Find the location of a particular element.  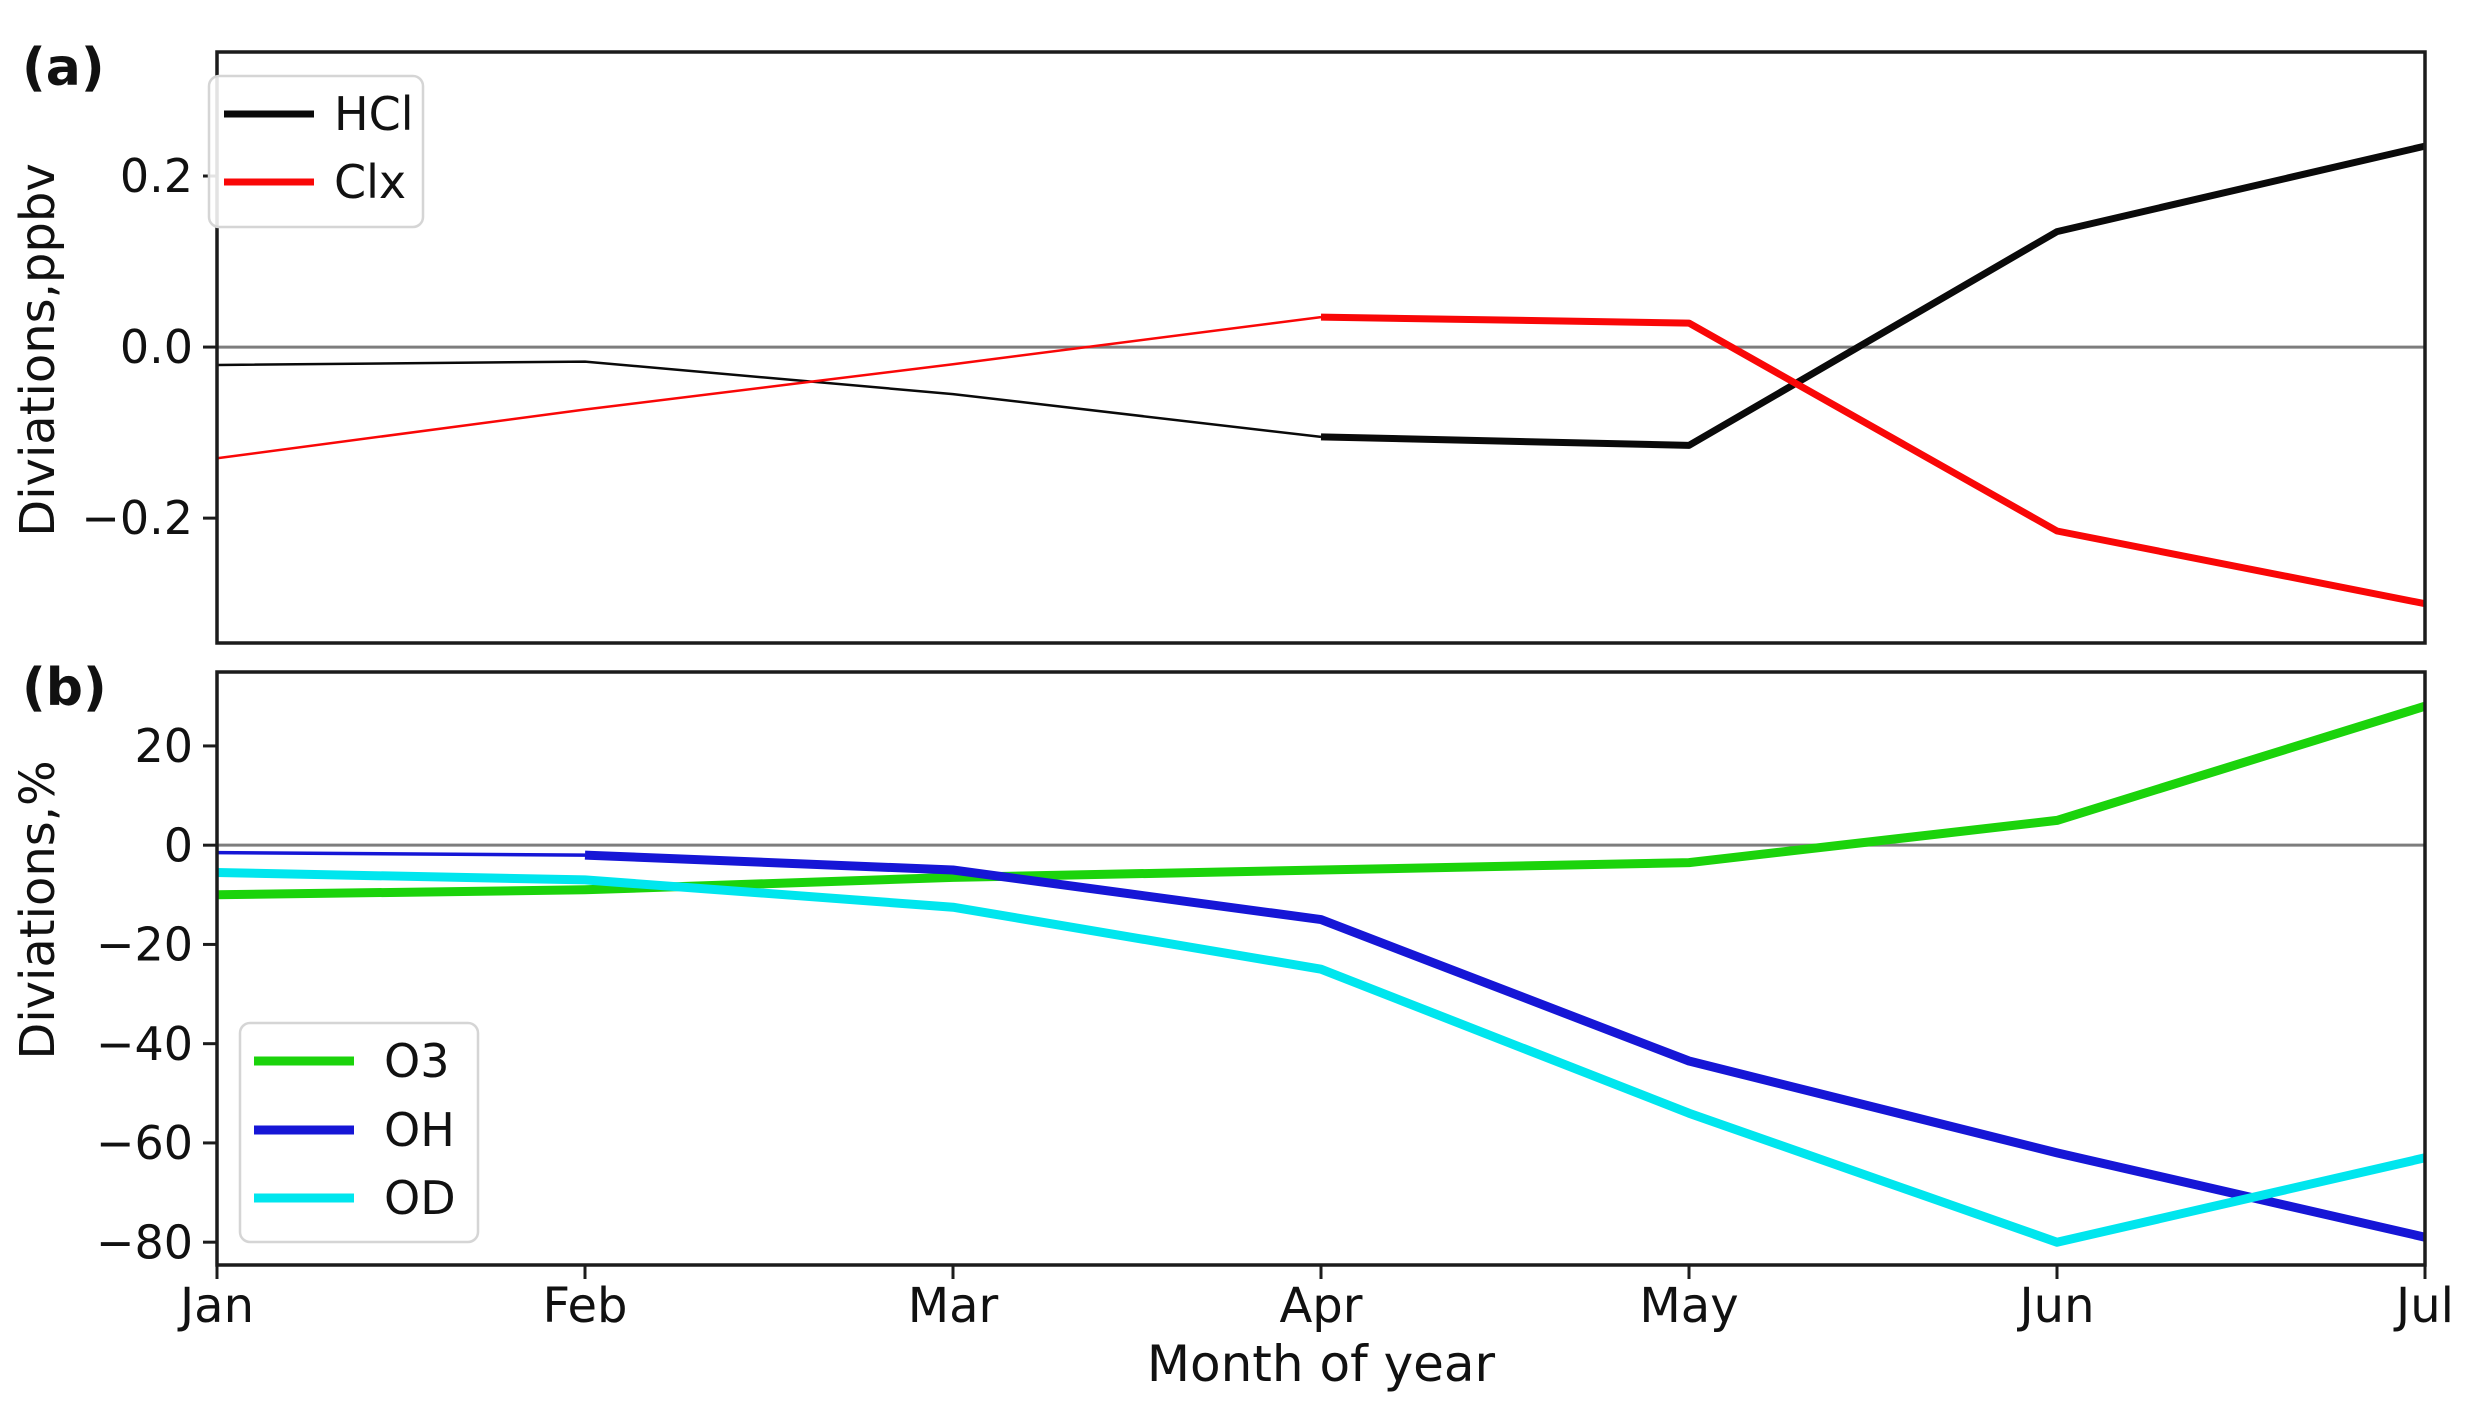

legend-label-OD: OD is located at coordinates (420, 1198).